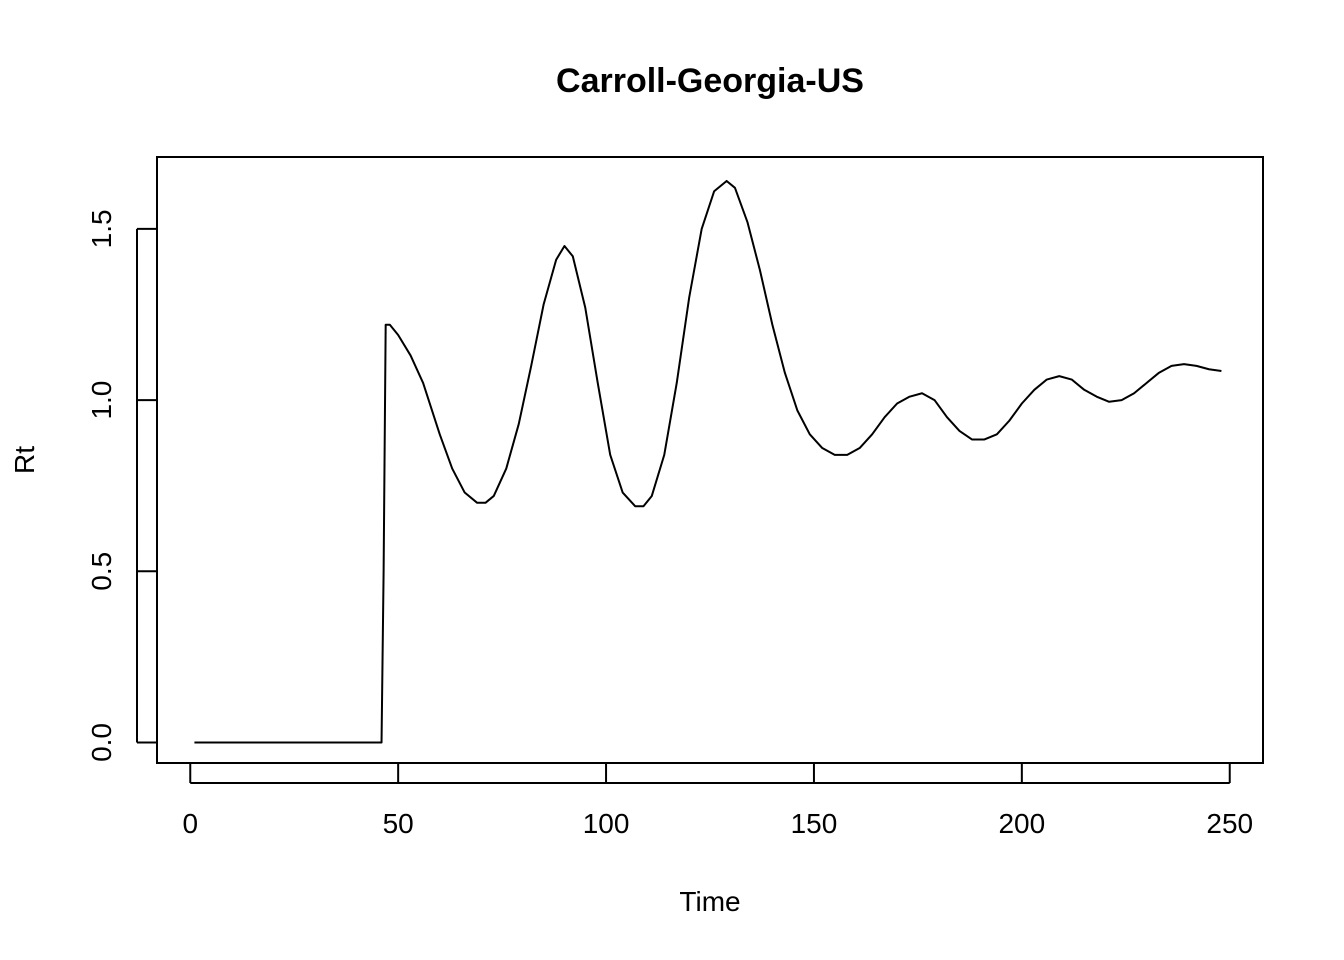  What do you see at coordinates (398, 823) in the screenshot?
I see `x-tick-label: 50` at bounding box center [398, 823].